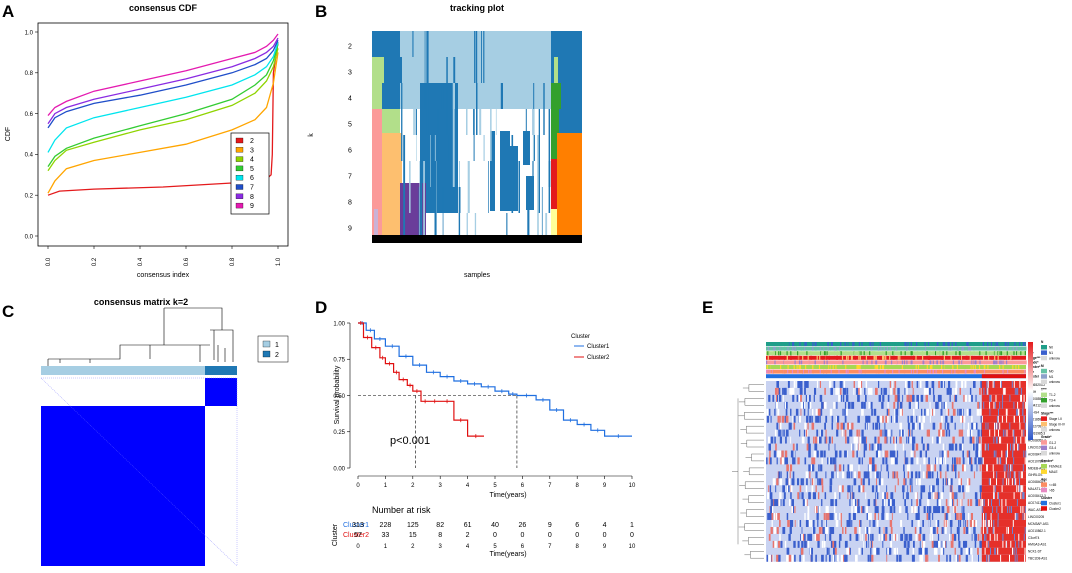 The height and width of the screenshot is (573, 1072). I want to click on consensus-diagonal, so click(139, 472).